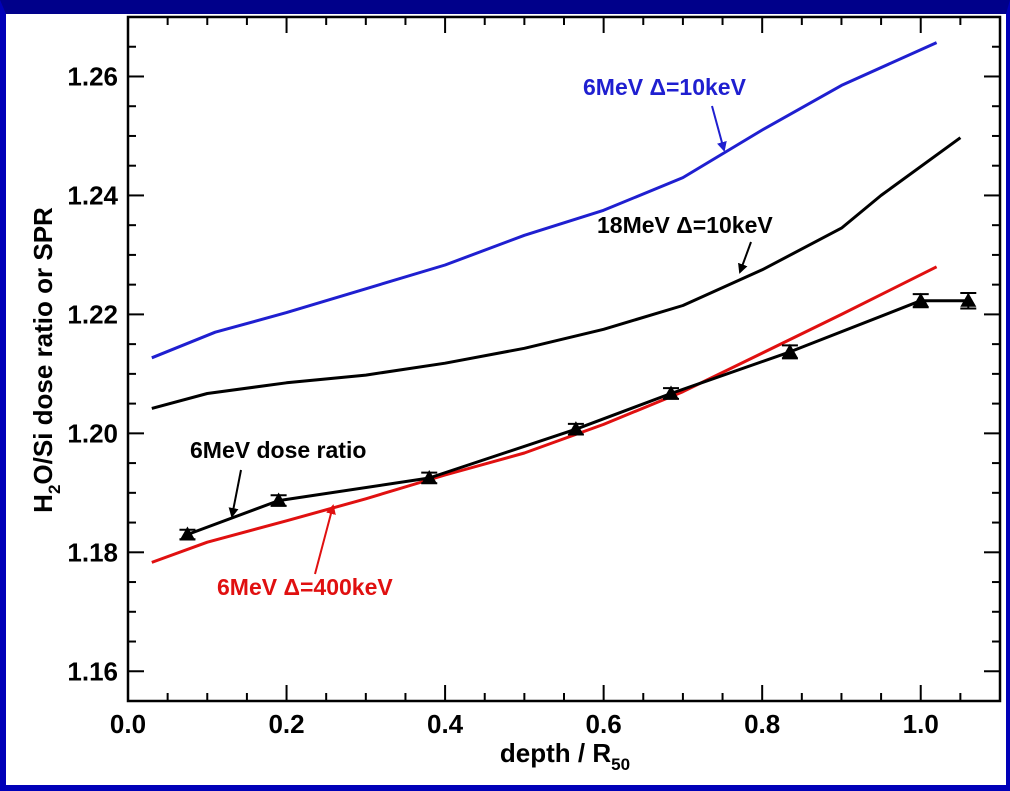  What do you see at coordinates (92, 314) in the screenshot?
I see `y-tick-label: 1.22` at bounding box center [92, 314].